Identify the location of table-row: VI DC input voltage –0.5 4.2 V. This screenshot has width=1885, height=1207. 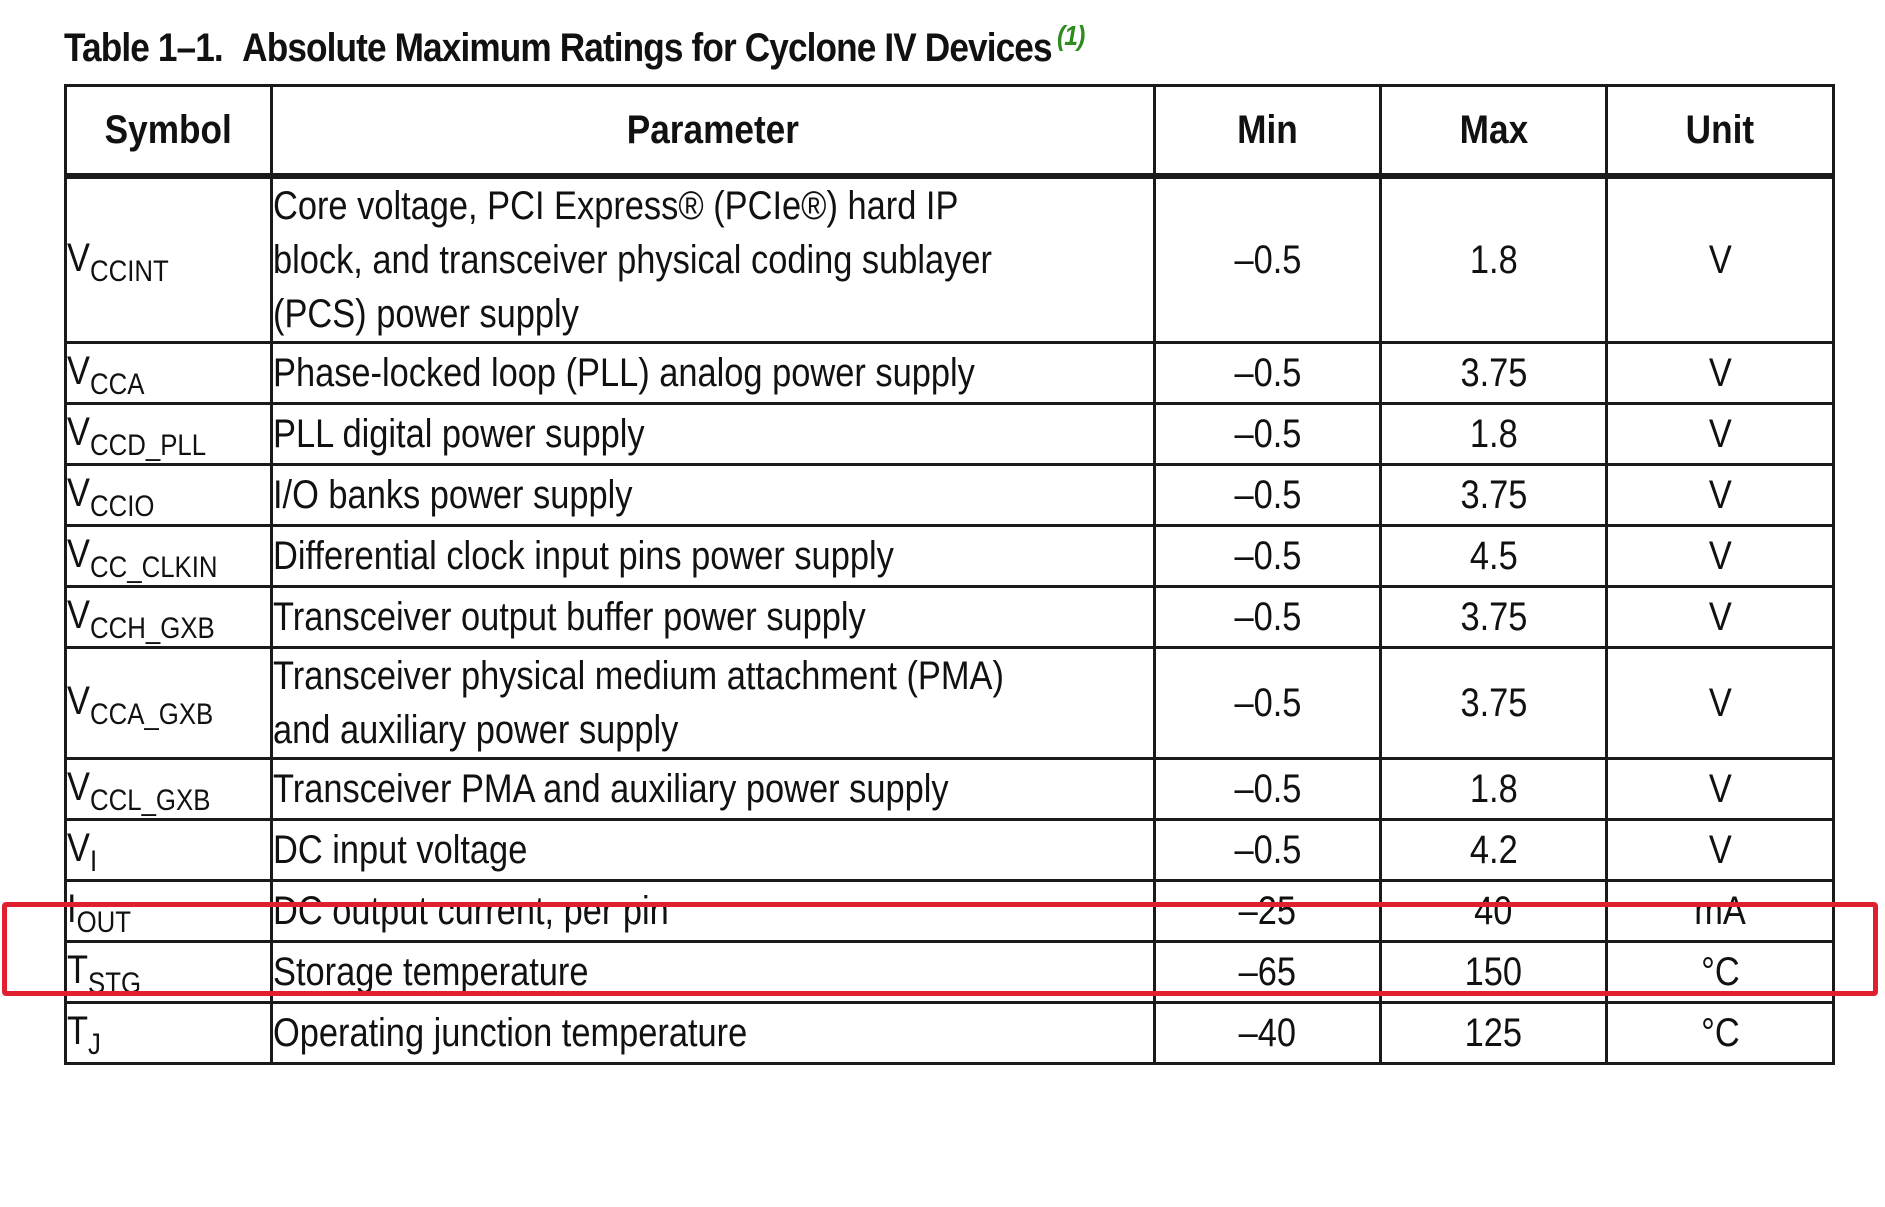
(949, 850).